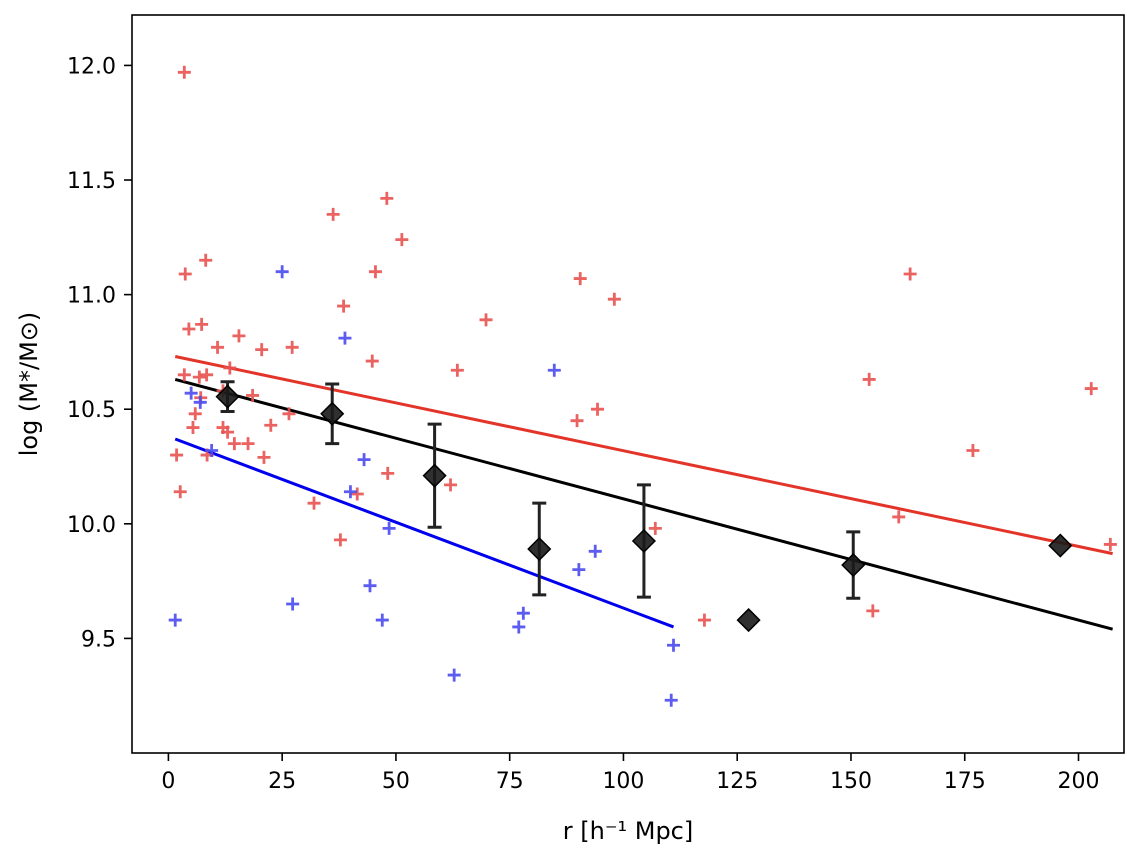 The image size is (1148, 858). I want to click on x-tick-label: 175, so click(965, 781).